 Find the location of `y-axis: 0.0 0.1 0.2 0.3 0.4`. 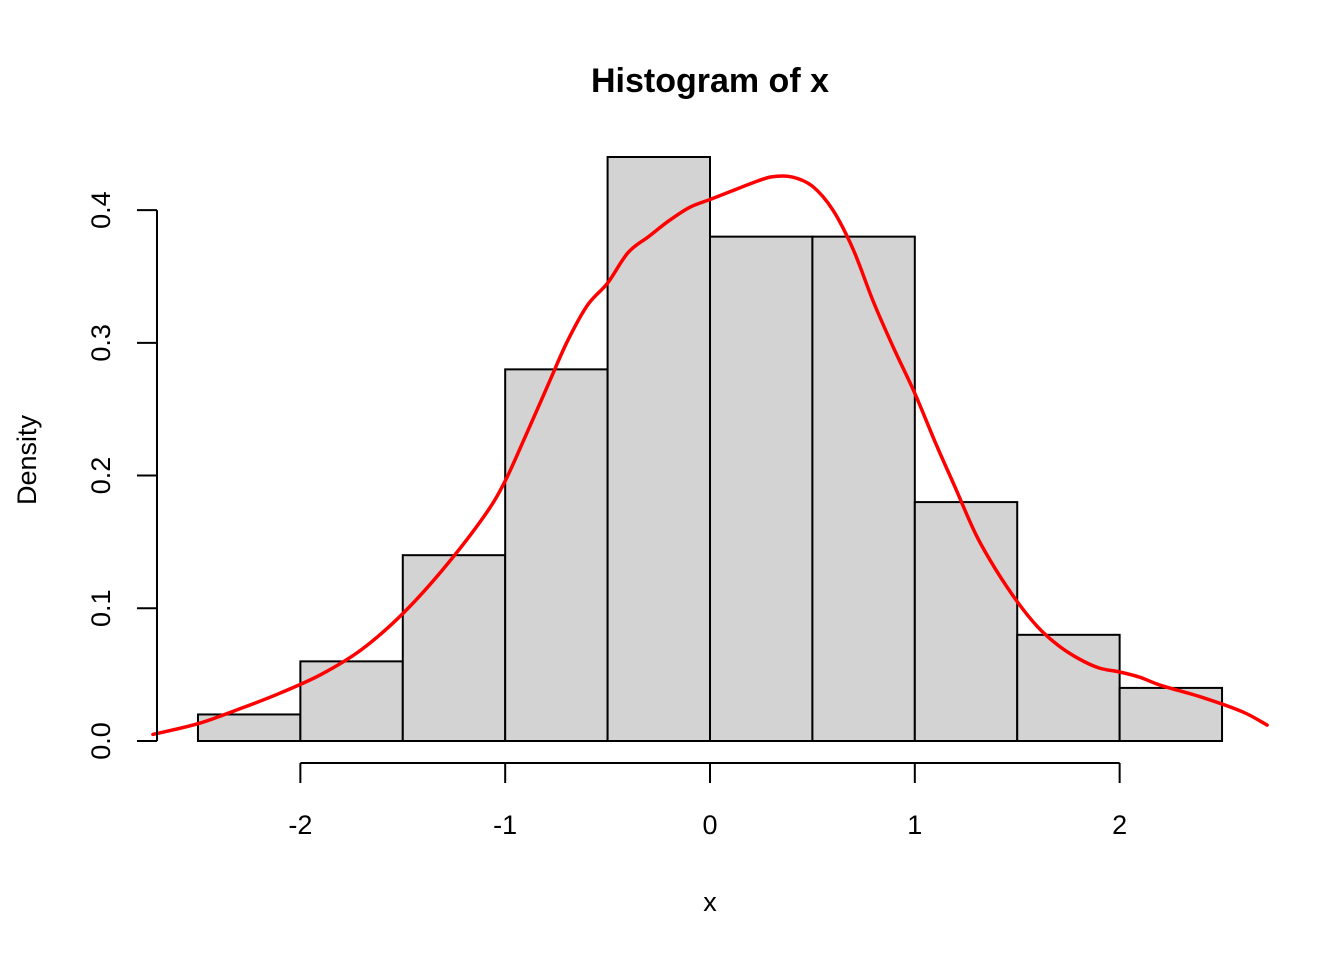

y-axis: 0.0 0.1 0.2 0.3 0.4 is located at coordinates (122, 475).